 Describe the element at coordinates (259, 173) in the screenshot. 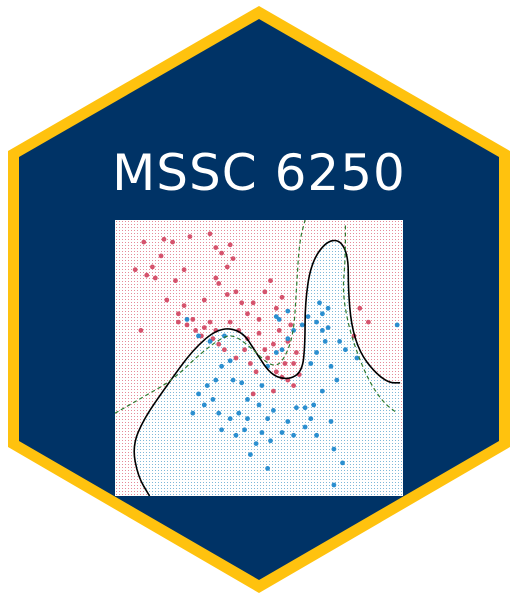

I see `course-title: MSSC 6250` at that location.